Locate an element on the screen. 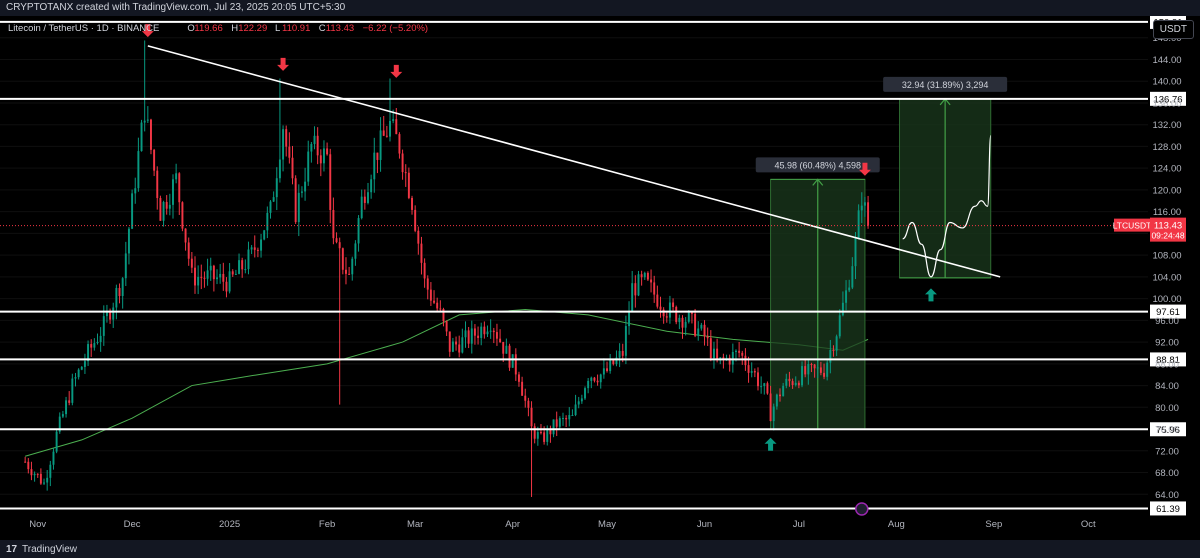  x-axis-tick-label: May is located at coordinates (607, 524).